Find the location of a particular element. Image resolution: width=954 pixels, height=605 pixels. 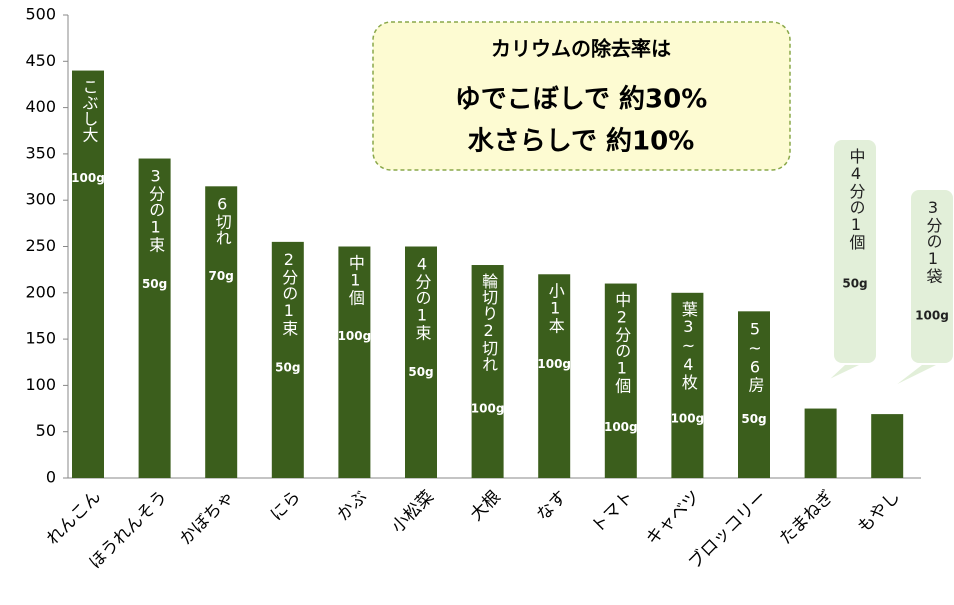

y-tick-label: 450 is located at coordinates (40, 60).